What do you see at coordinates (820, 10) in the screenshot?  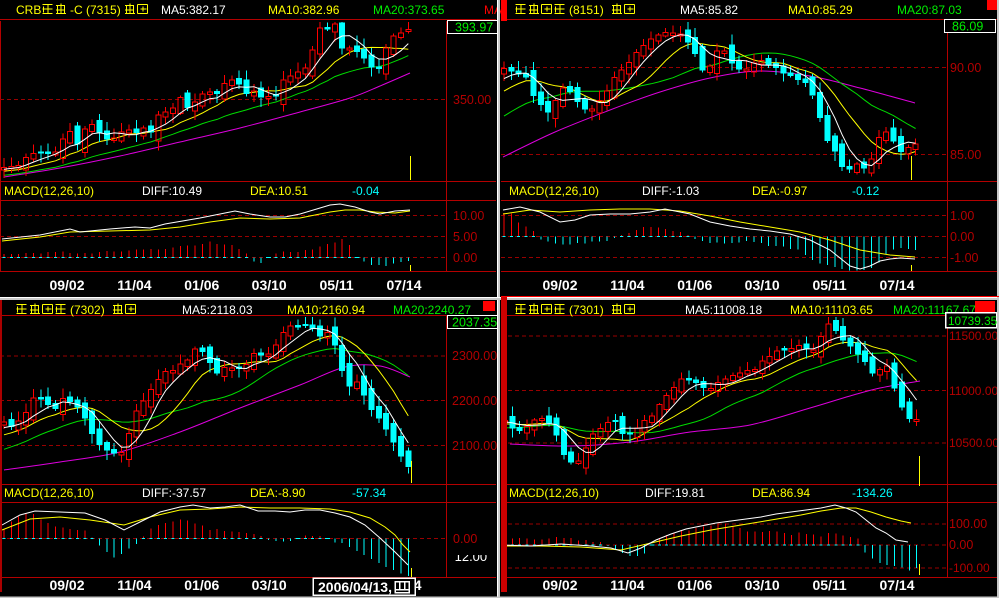 I see `svg-text: MA10:85.29` at bounding box center [820, 10].